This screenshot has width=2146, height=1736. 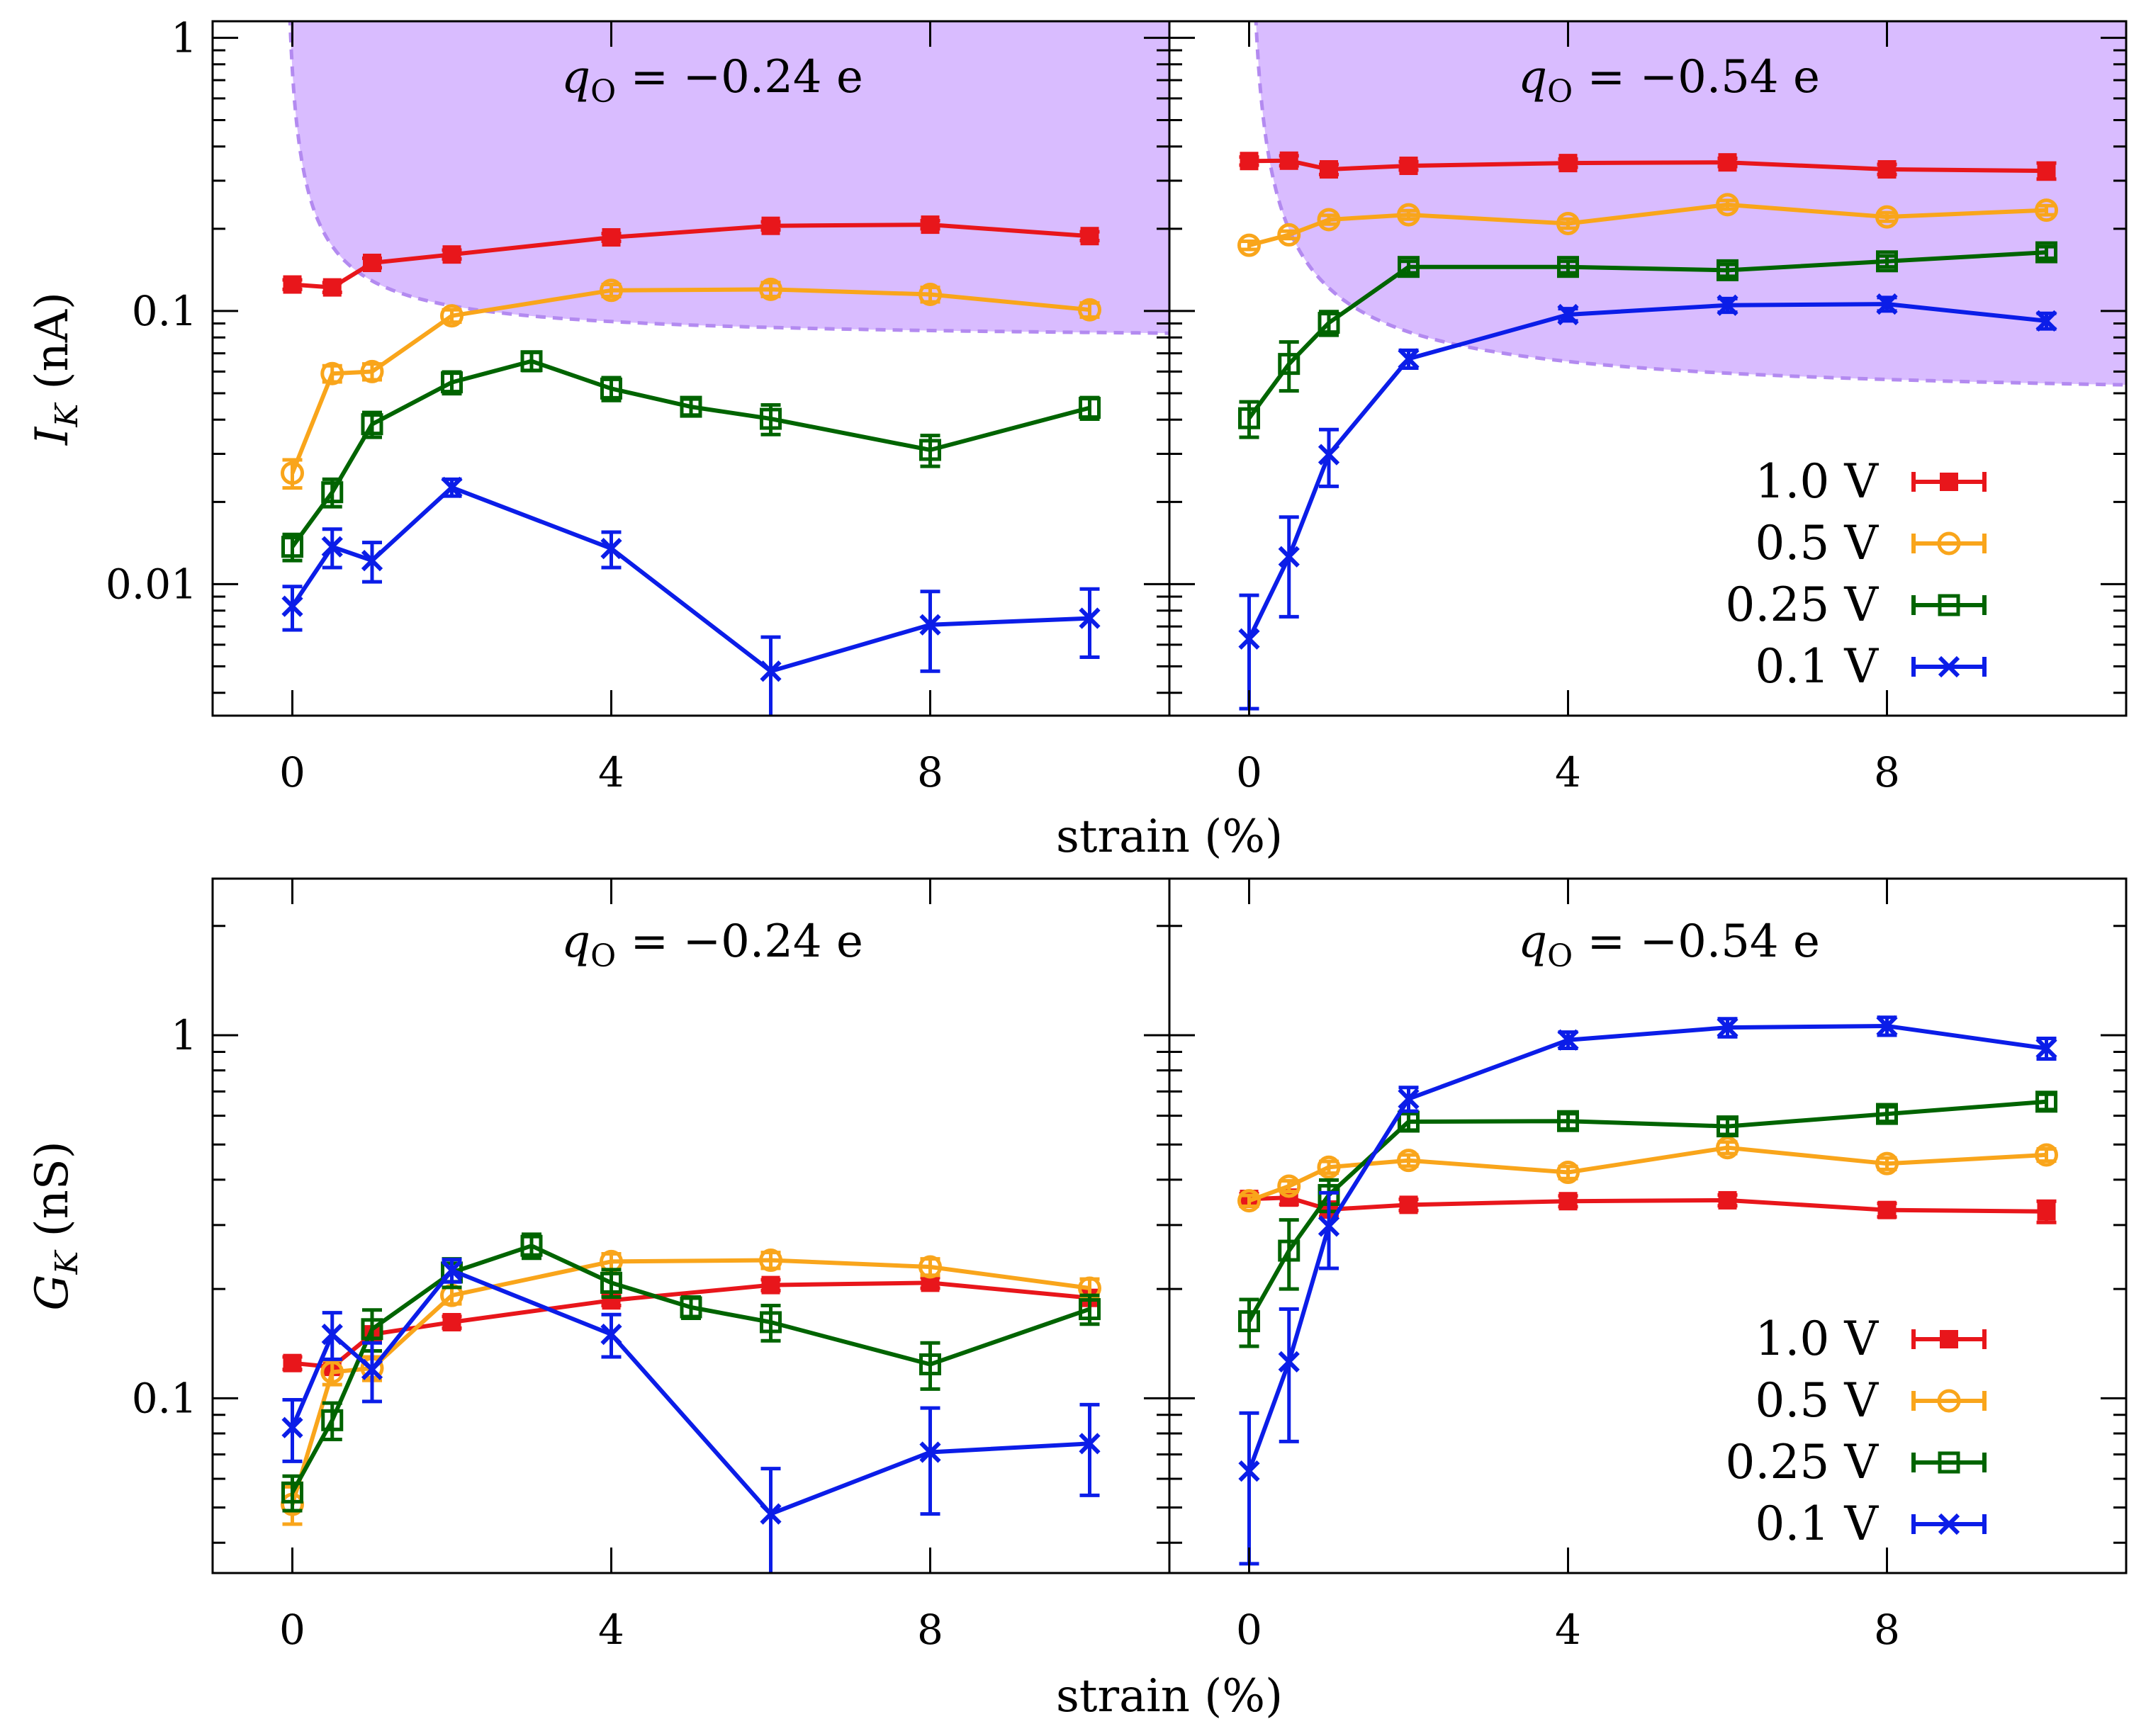 What do you see at coordinates (930, 772) in the screenshot?
I see `top-left-xtick-label: 8` at bounding box center [930, 772].